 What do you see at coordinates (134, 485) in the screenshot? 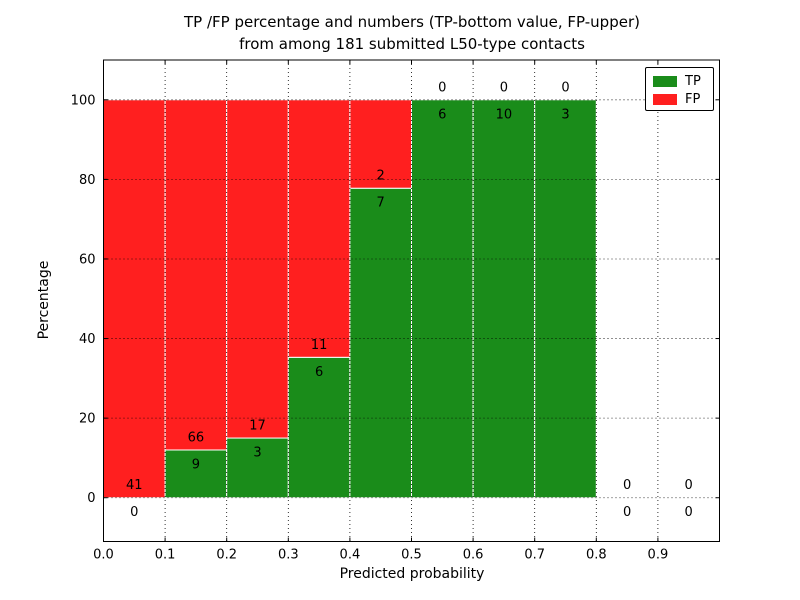
I see `fp-count-label: 41` at bounding box center [134, 485].